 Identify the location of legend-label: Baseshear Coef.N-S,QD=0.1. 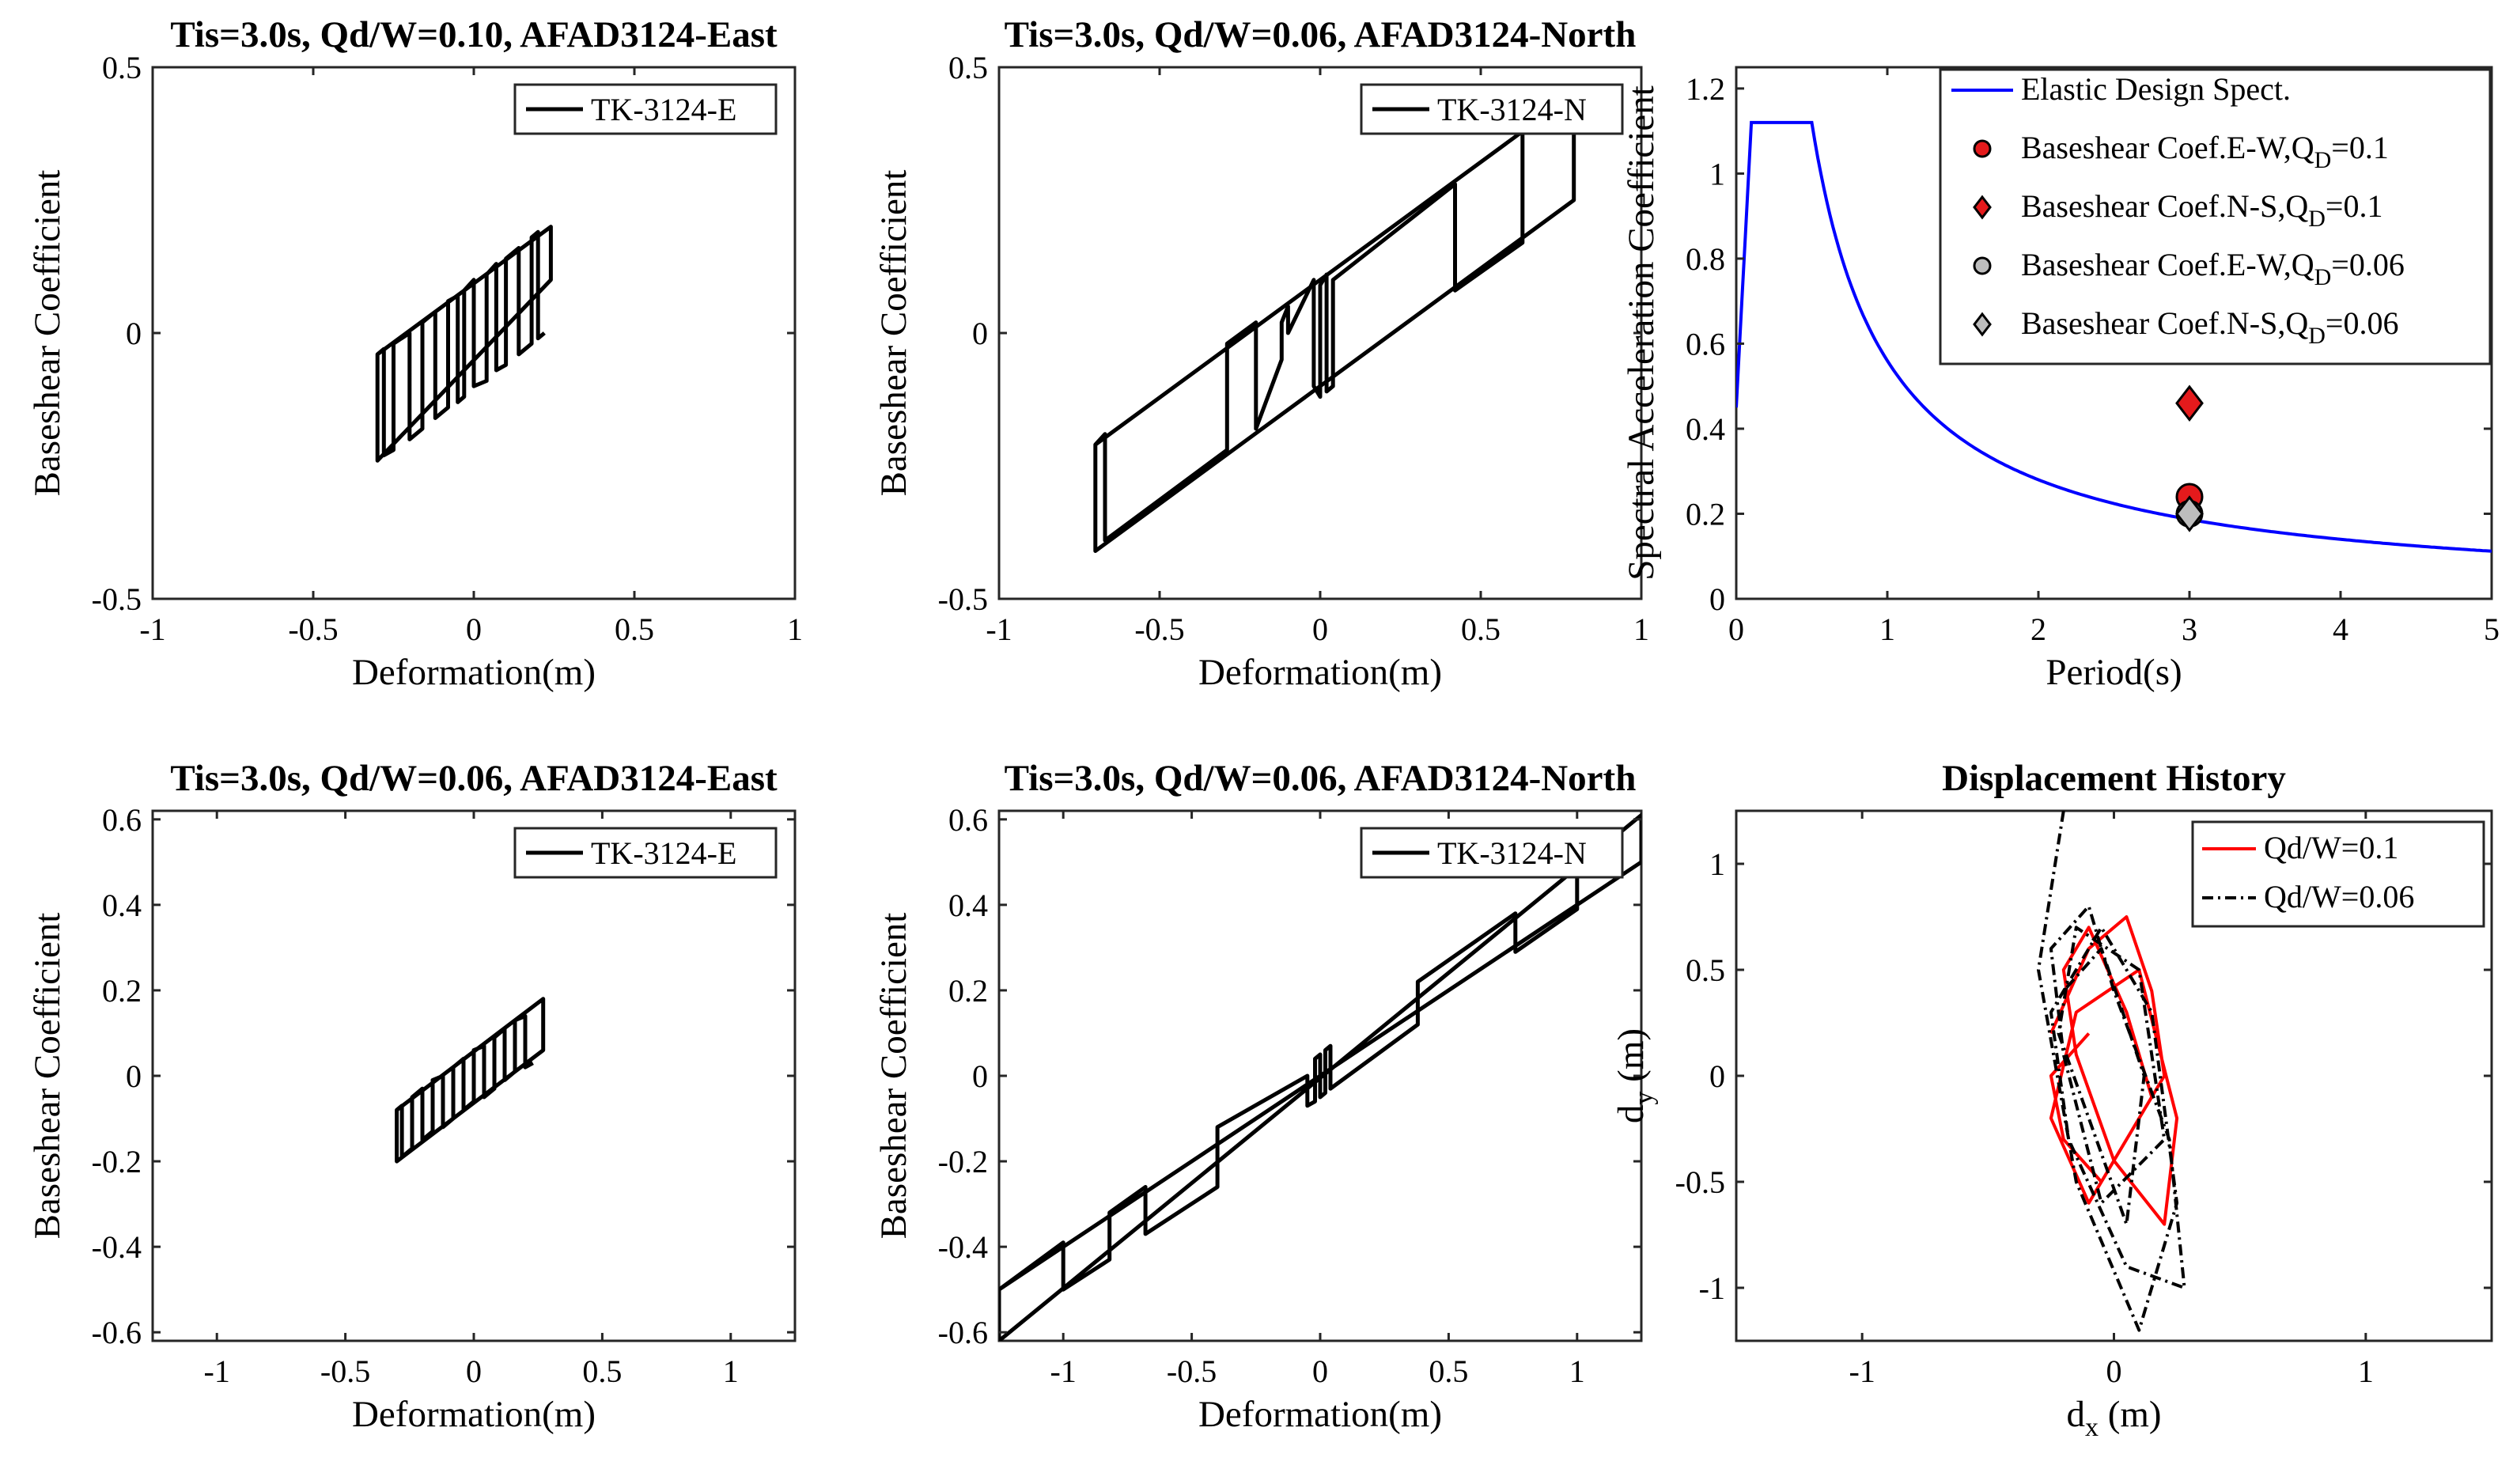
(2201, 210).